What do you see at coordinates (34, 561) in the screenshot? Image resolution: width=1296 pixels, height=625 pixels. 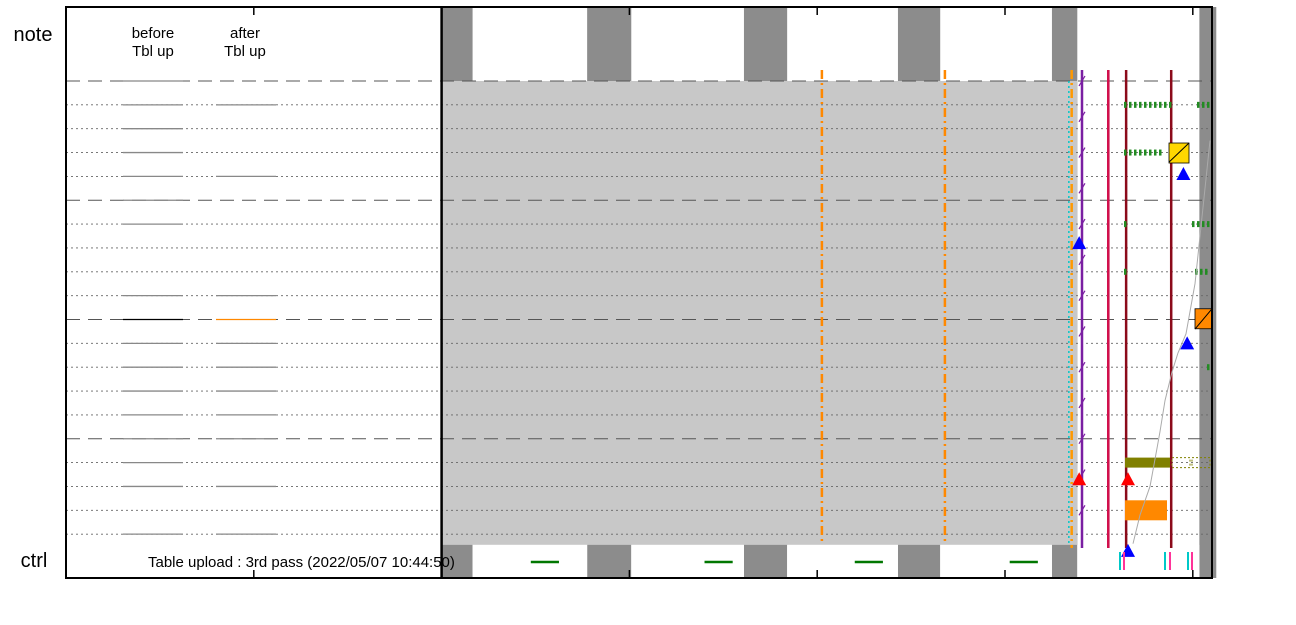 I see `ctrl-label: ctrl` at bounding box center [34, 561].